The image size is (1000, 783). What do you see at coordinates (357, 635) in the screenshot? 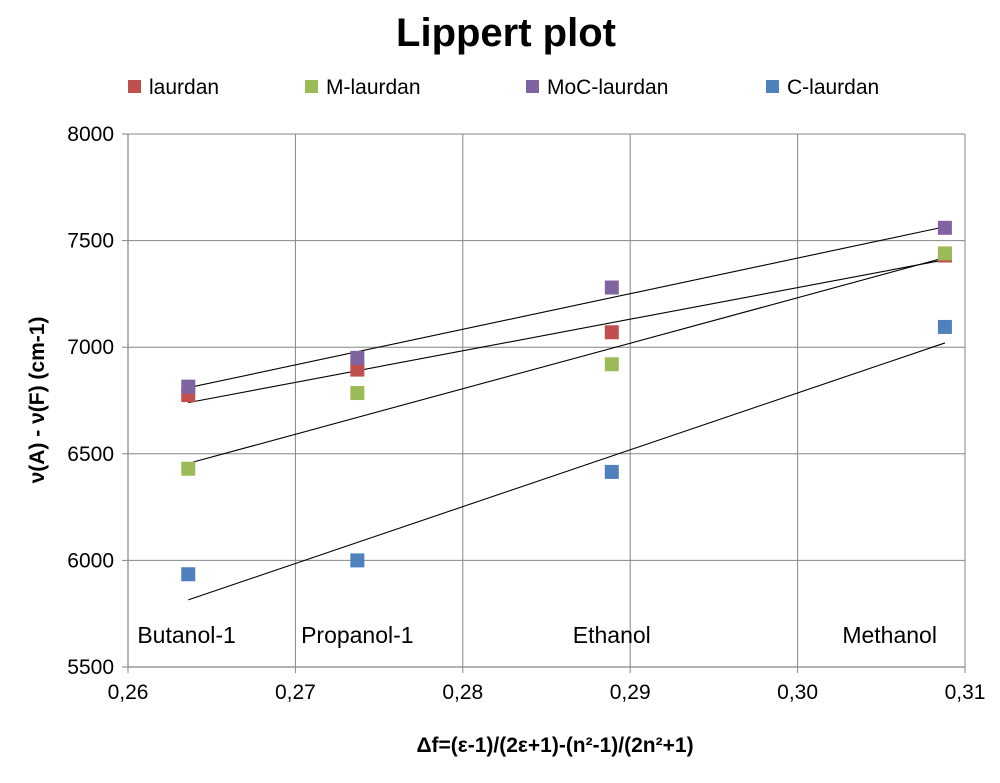
I see `solvent-label: Propanol-1` at bounding box center [357, 635].